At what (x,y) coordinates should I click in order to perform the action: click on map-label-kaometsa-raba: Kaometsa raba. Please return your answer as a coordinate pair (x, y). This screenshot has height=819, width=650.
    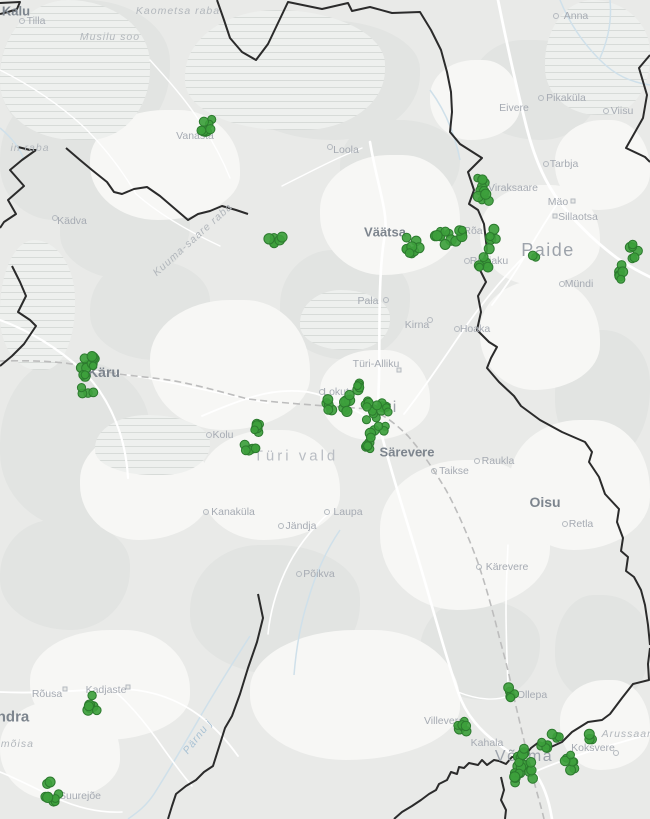
    Looking at the image, I should click on (178, 10).